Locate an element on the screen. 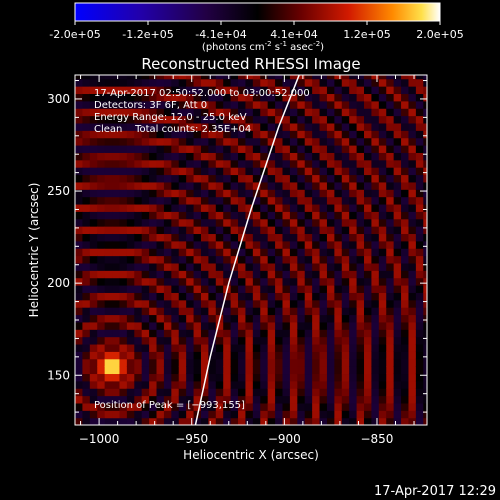  colorbar-tick-label: -2.0e+05 is located at coordinates (74, 34).